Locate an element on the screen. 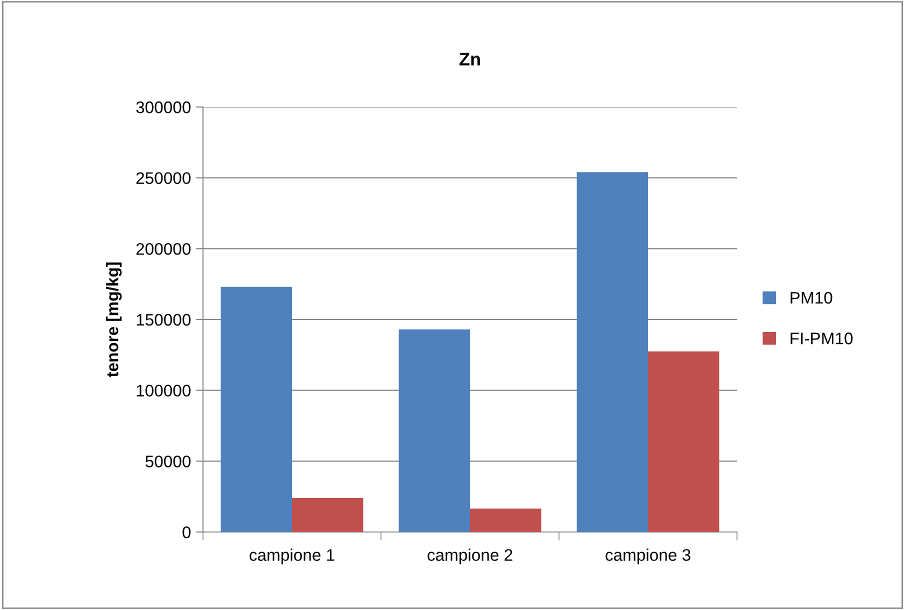 The width and height of the screenshot is (905, 610). y-tick-label: 300000 is located at coordinates (163, 107).